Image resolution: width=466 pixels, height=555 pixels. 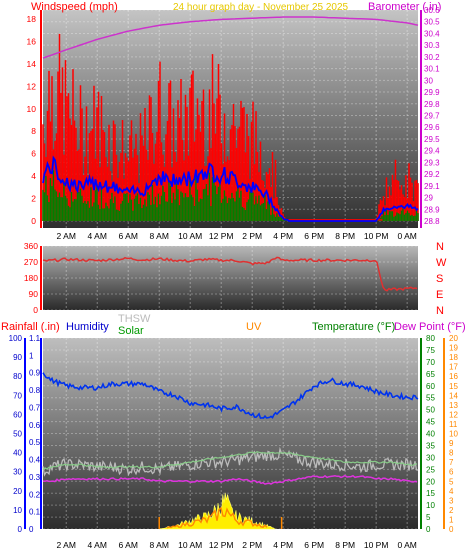 I want to click on uv-tick-label: 20, so click(x=453, y=338).